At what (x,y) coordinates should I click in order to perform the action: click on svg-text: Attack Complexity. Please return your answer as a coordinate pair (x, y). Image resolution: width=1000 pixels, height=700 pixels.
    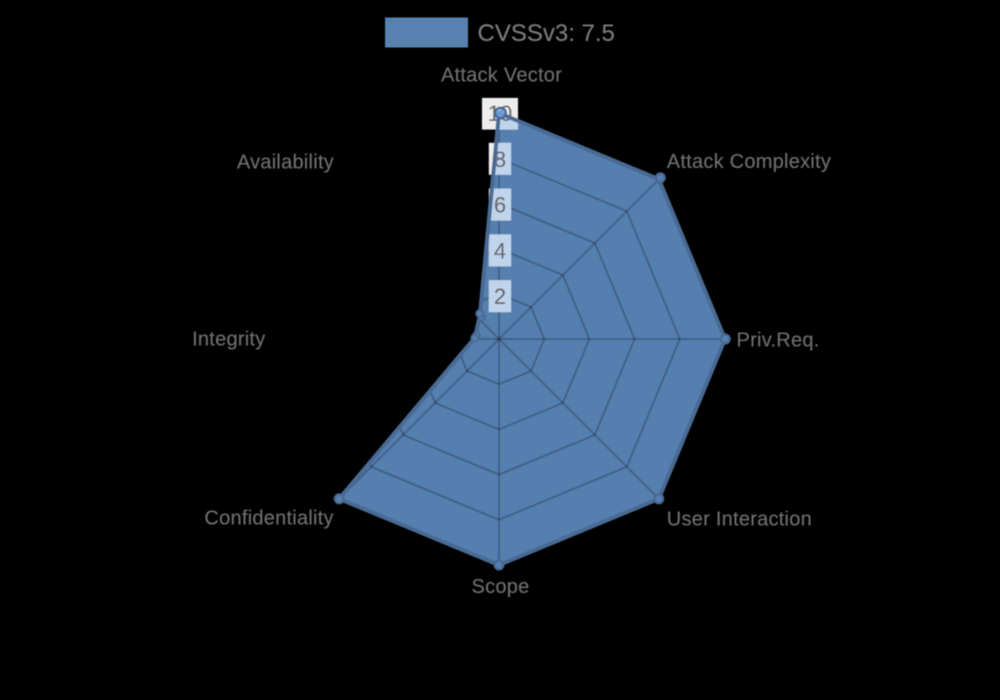
    Looking at the image, I should click on (749, 162).